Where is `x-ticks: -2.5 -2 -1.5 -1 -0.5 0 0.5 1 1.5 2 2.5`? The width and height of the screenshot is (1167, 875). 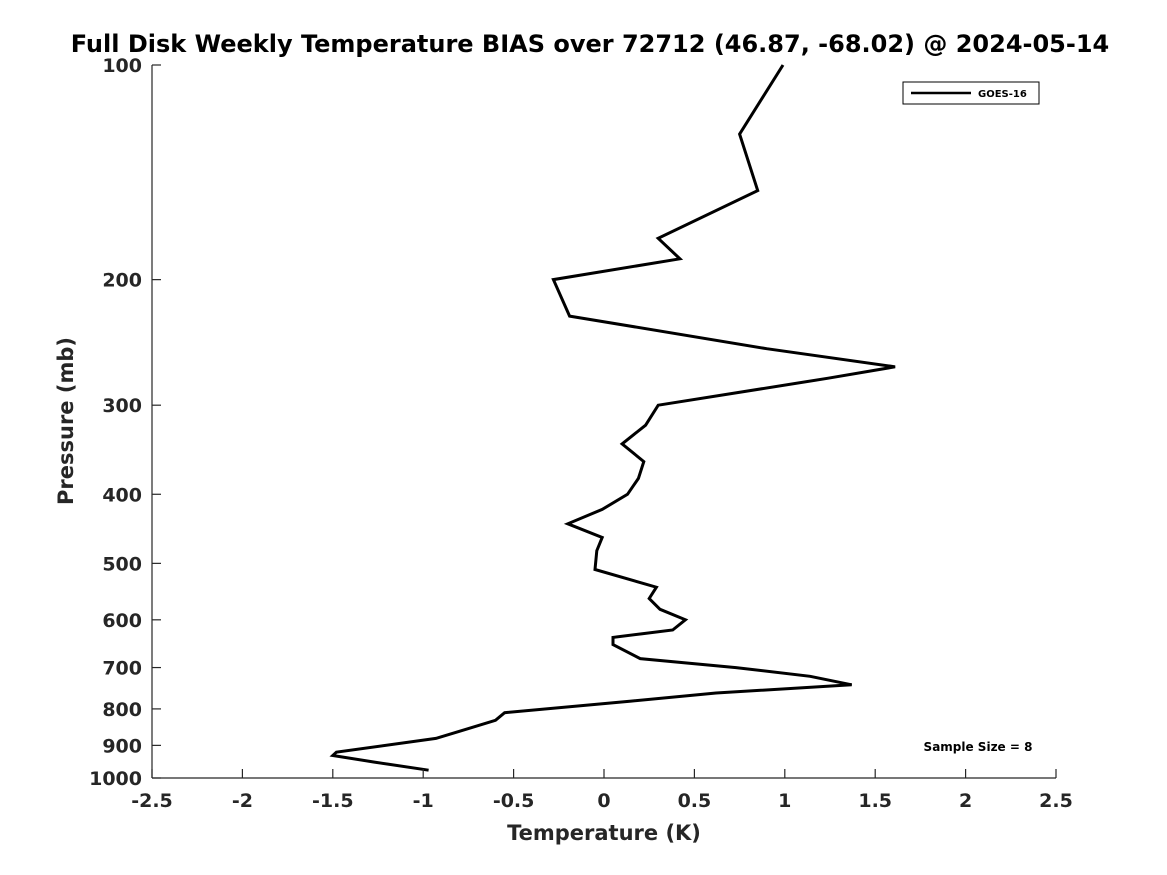
x-ticks: -2.5 -2 -1.5 -1 -0.5 0 0.5 1 1.5 2 2.5 is located at coordinates (602, 790).